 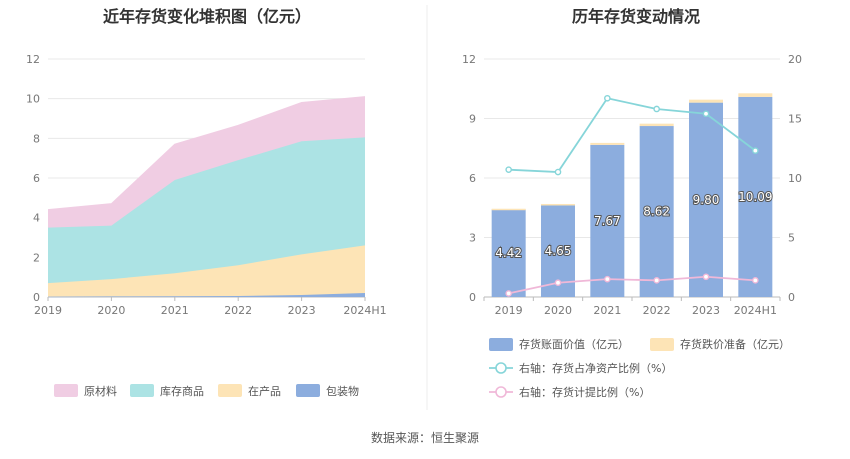 What do you see at coordinates (656, 212) in the screenshot?
I see `bar-data-label: 8.62` at bounding box center [656, 212].